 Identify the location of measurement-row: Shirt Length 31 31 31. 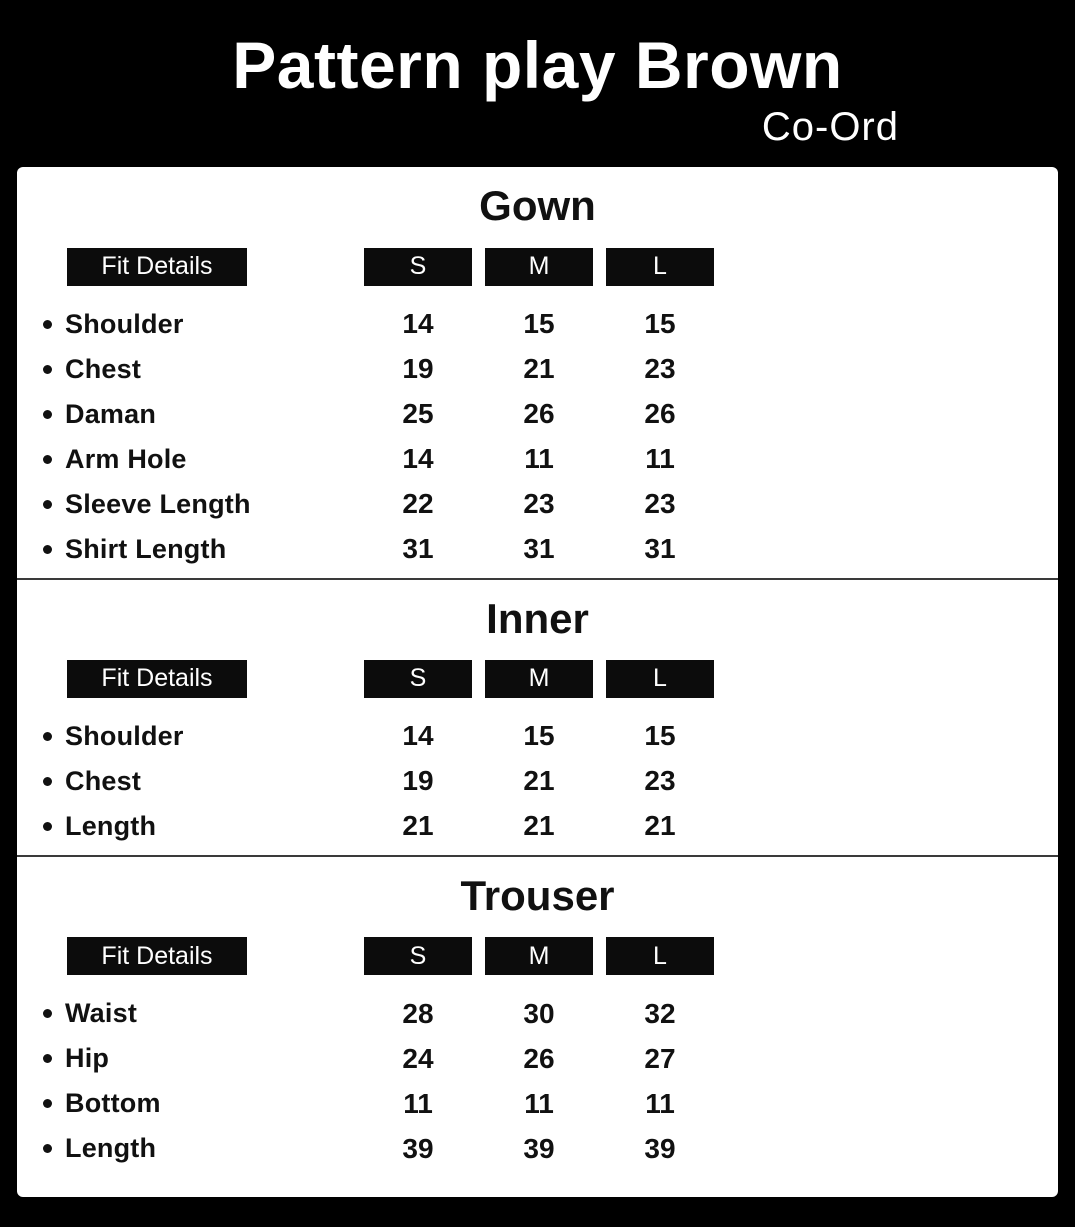
(537, 549).